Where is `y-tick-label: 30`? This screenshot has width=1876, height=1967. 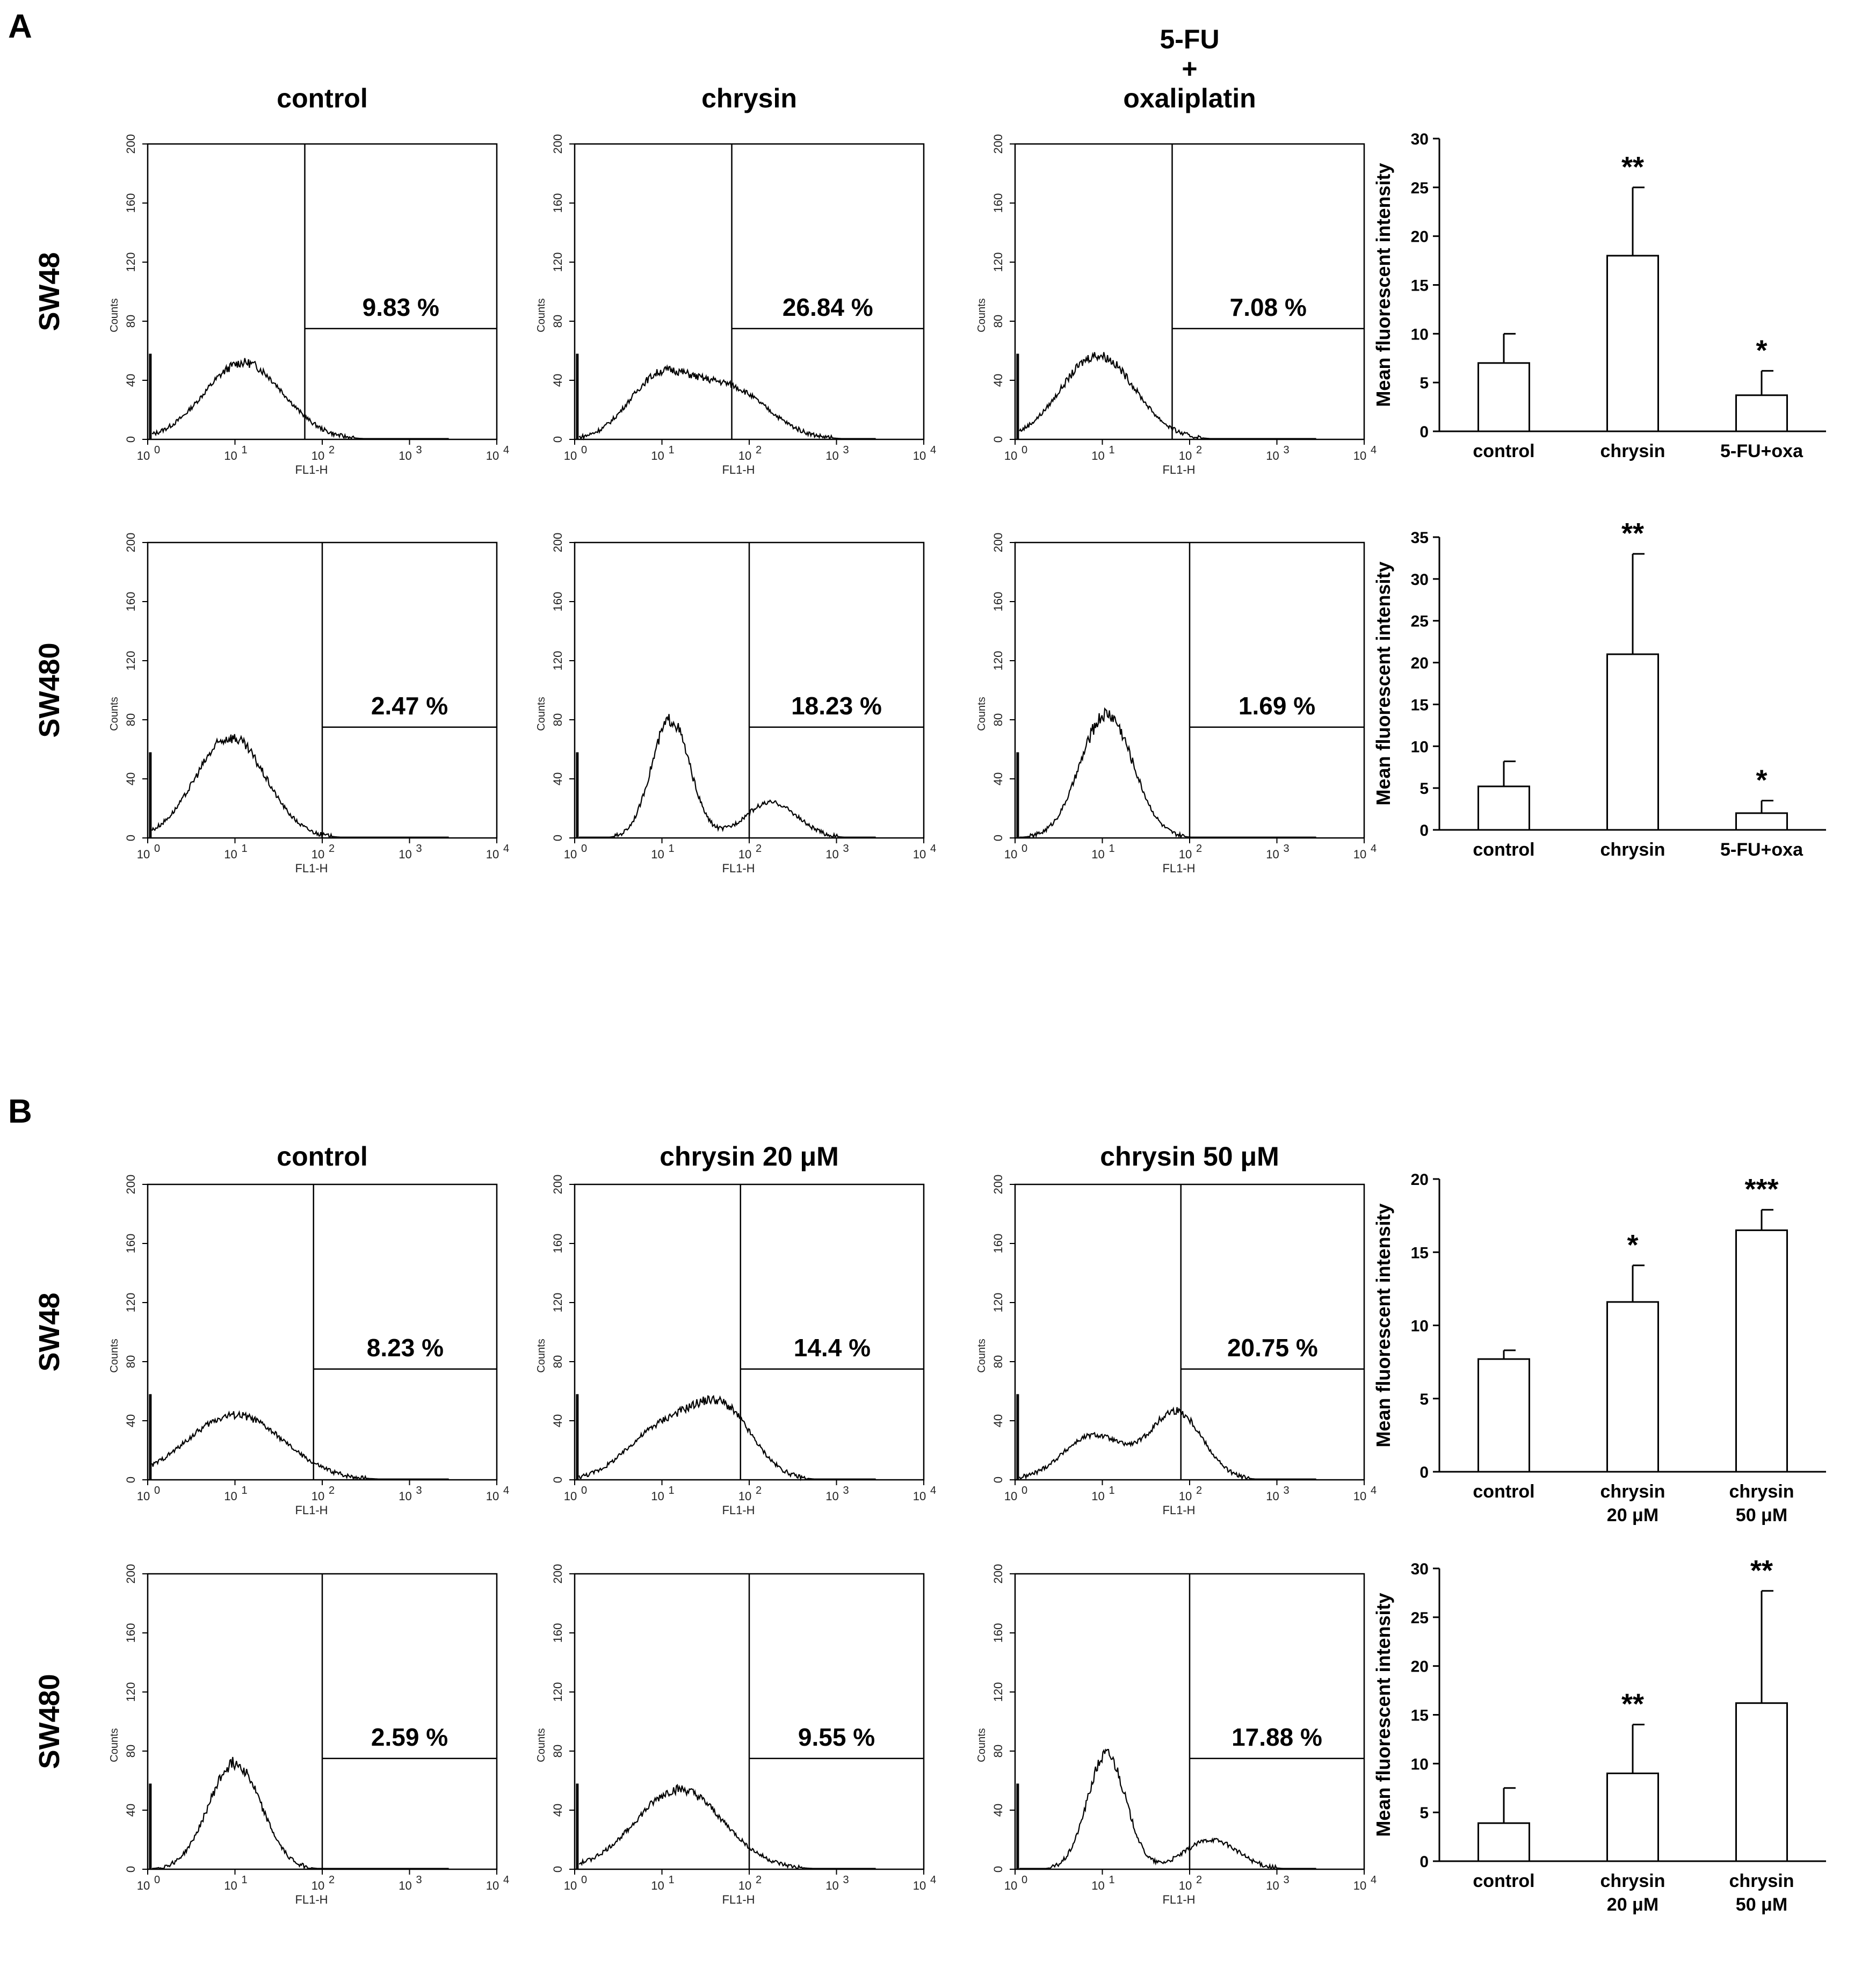 y-tick-label: 30 is located at coordinates (1420, 1569).